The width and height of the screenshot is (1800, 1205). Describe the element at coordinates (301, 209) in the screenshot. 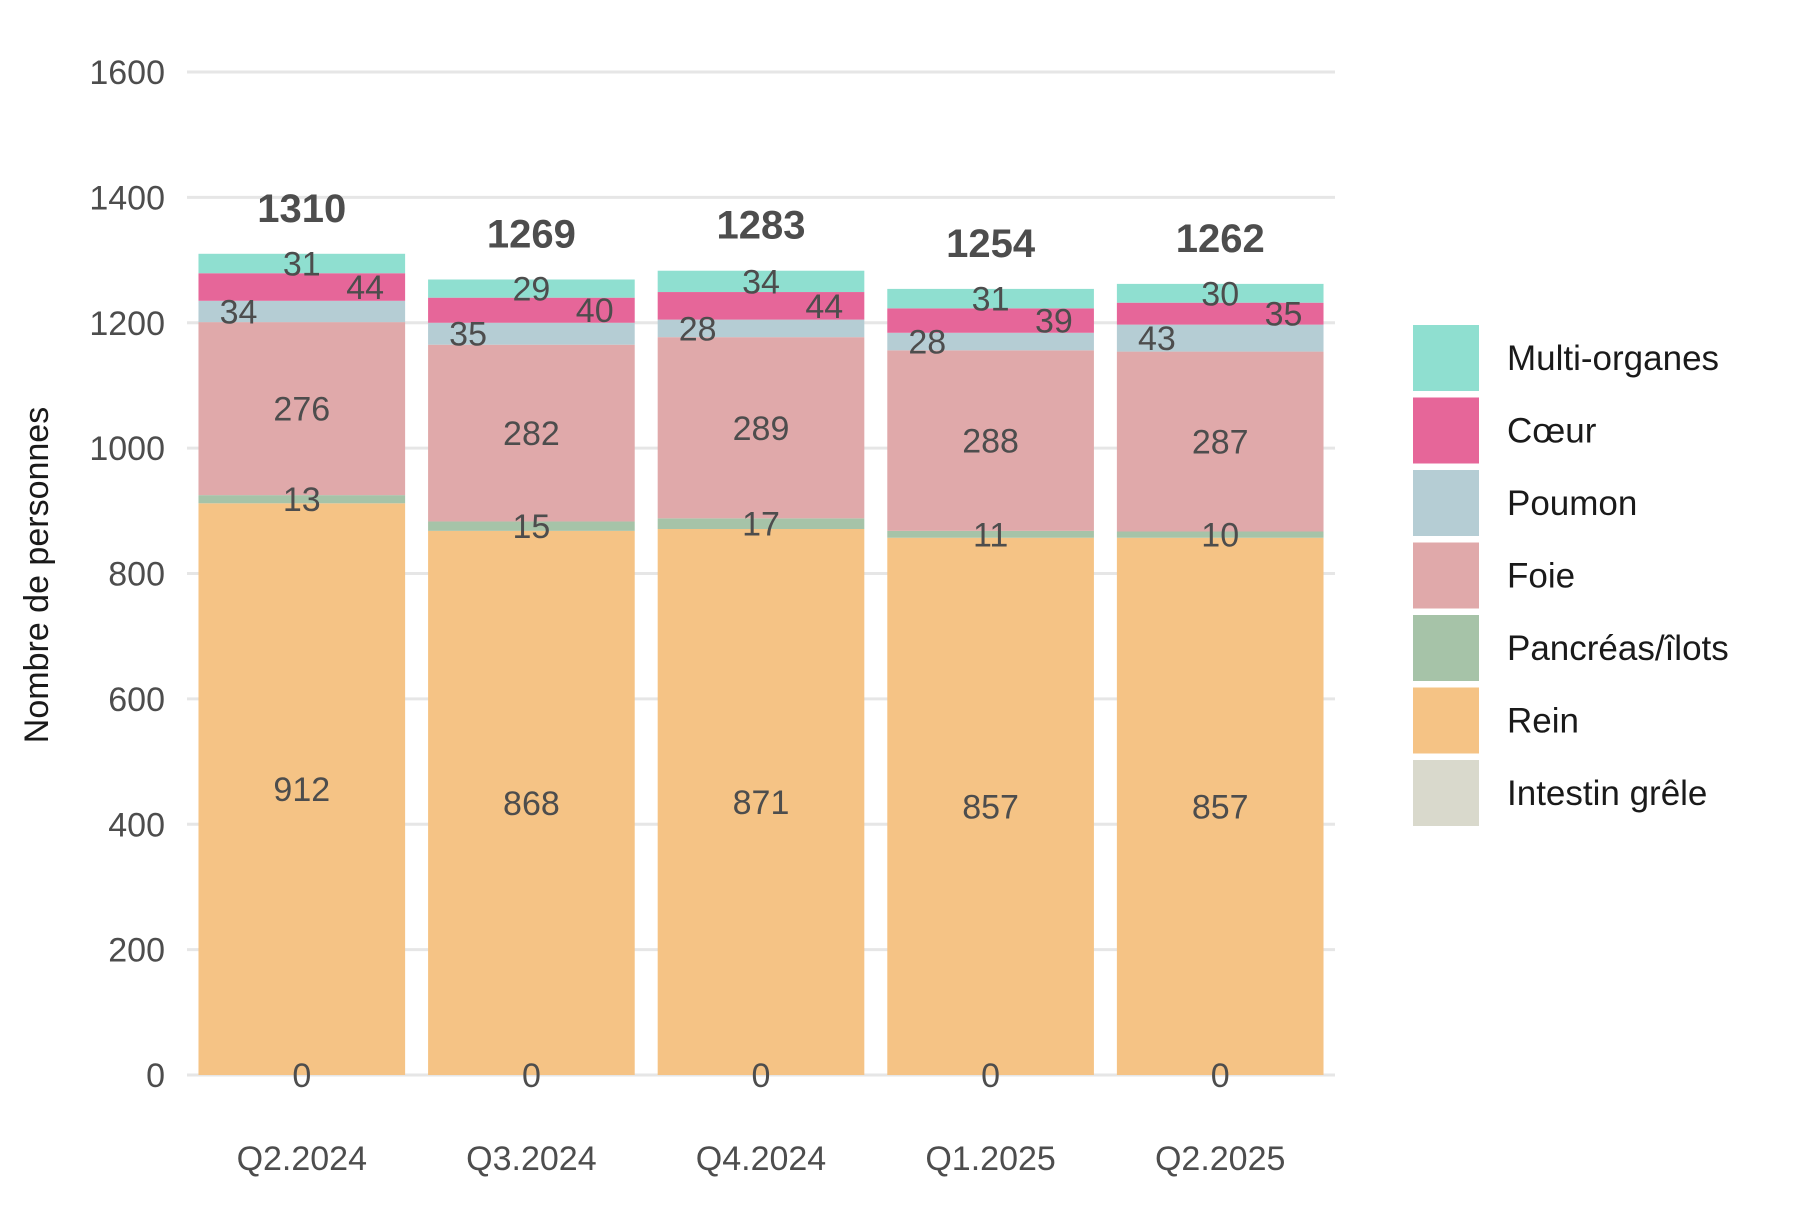

I see `bar-total-label: 1310` at that location.